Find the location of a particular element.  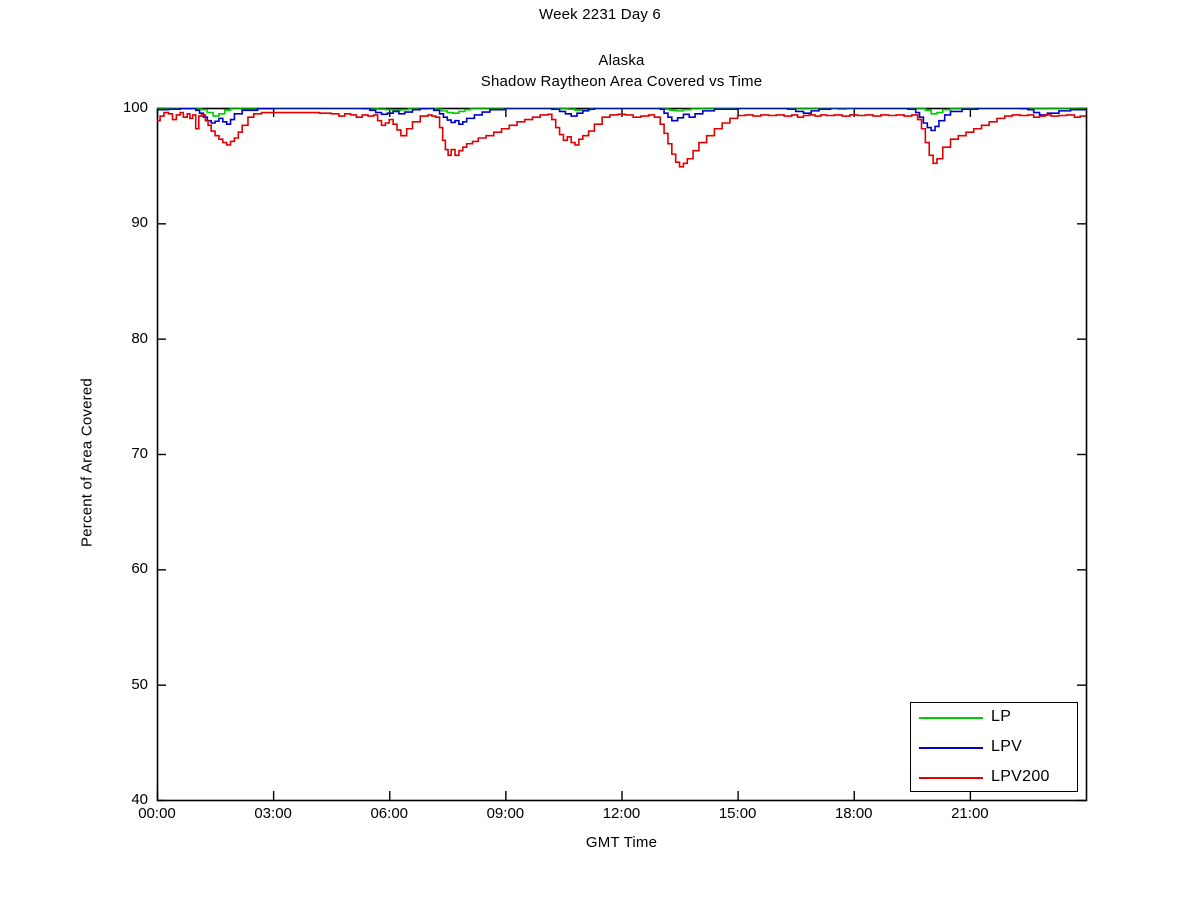

legend-swatch-lpv200 is located at coordinates (951, 778).